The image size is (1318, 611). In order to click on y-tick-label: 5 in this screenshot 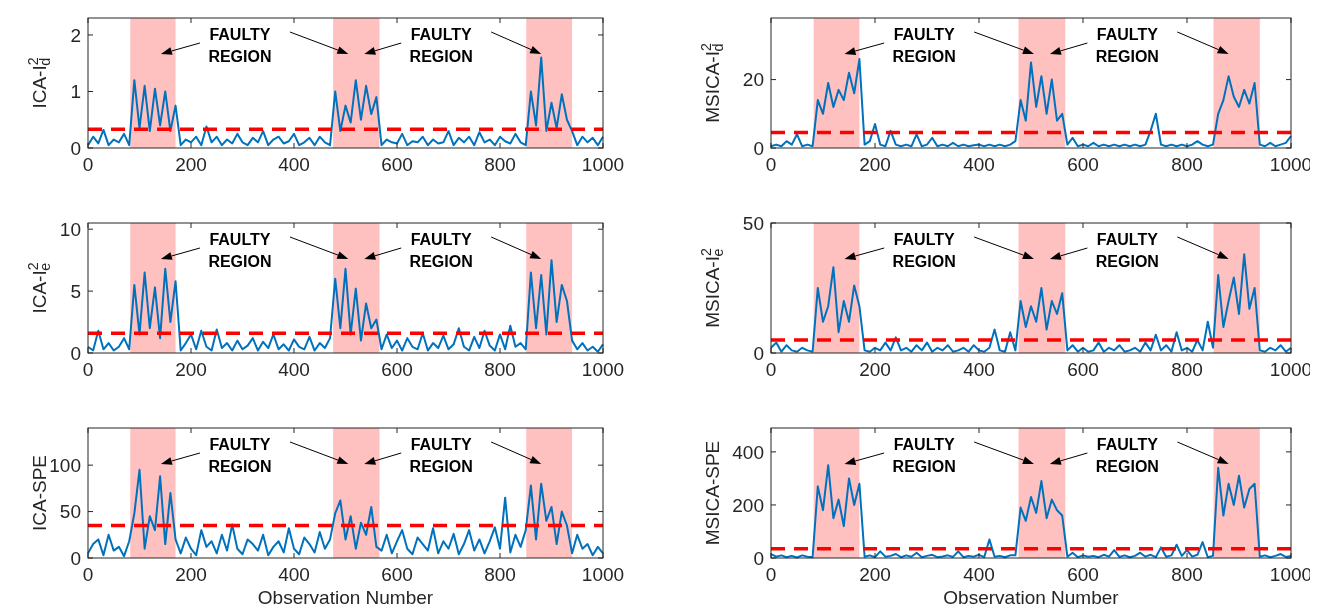, I will do `click(75, 291)`.